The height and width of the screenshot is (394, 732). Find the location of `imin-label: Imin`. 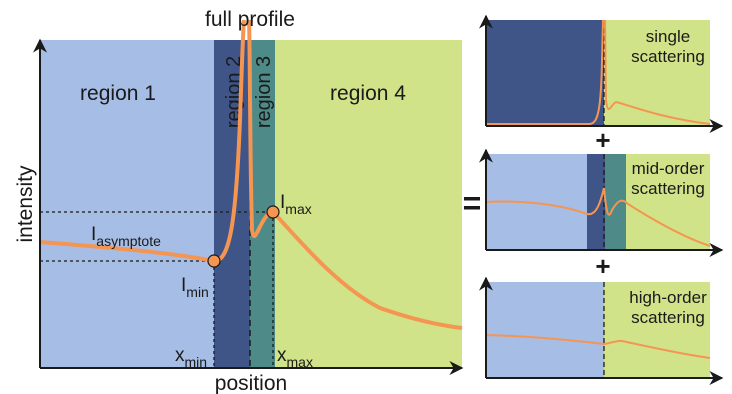

imin-label: Imin is located at coordinates (195, 287).